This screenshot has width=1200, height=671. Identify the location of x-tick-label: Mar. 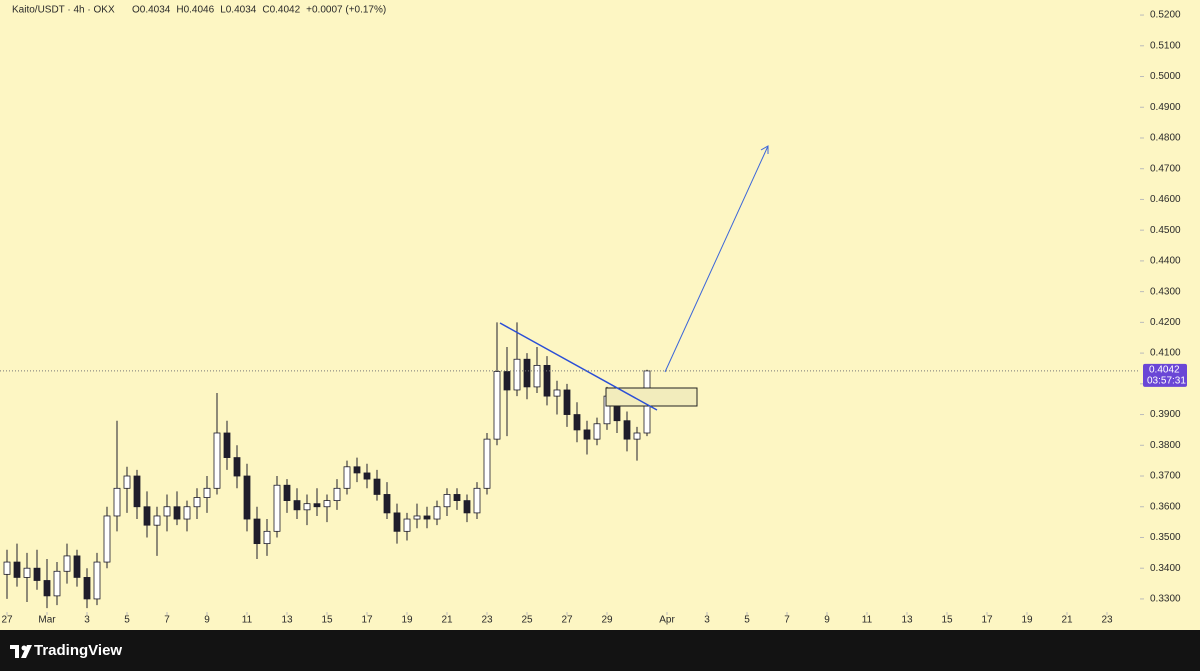
(47, 620).